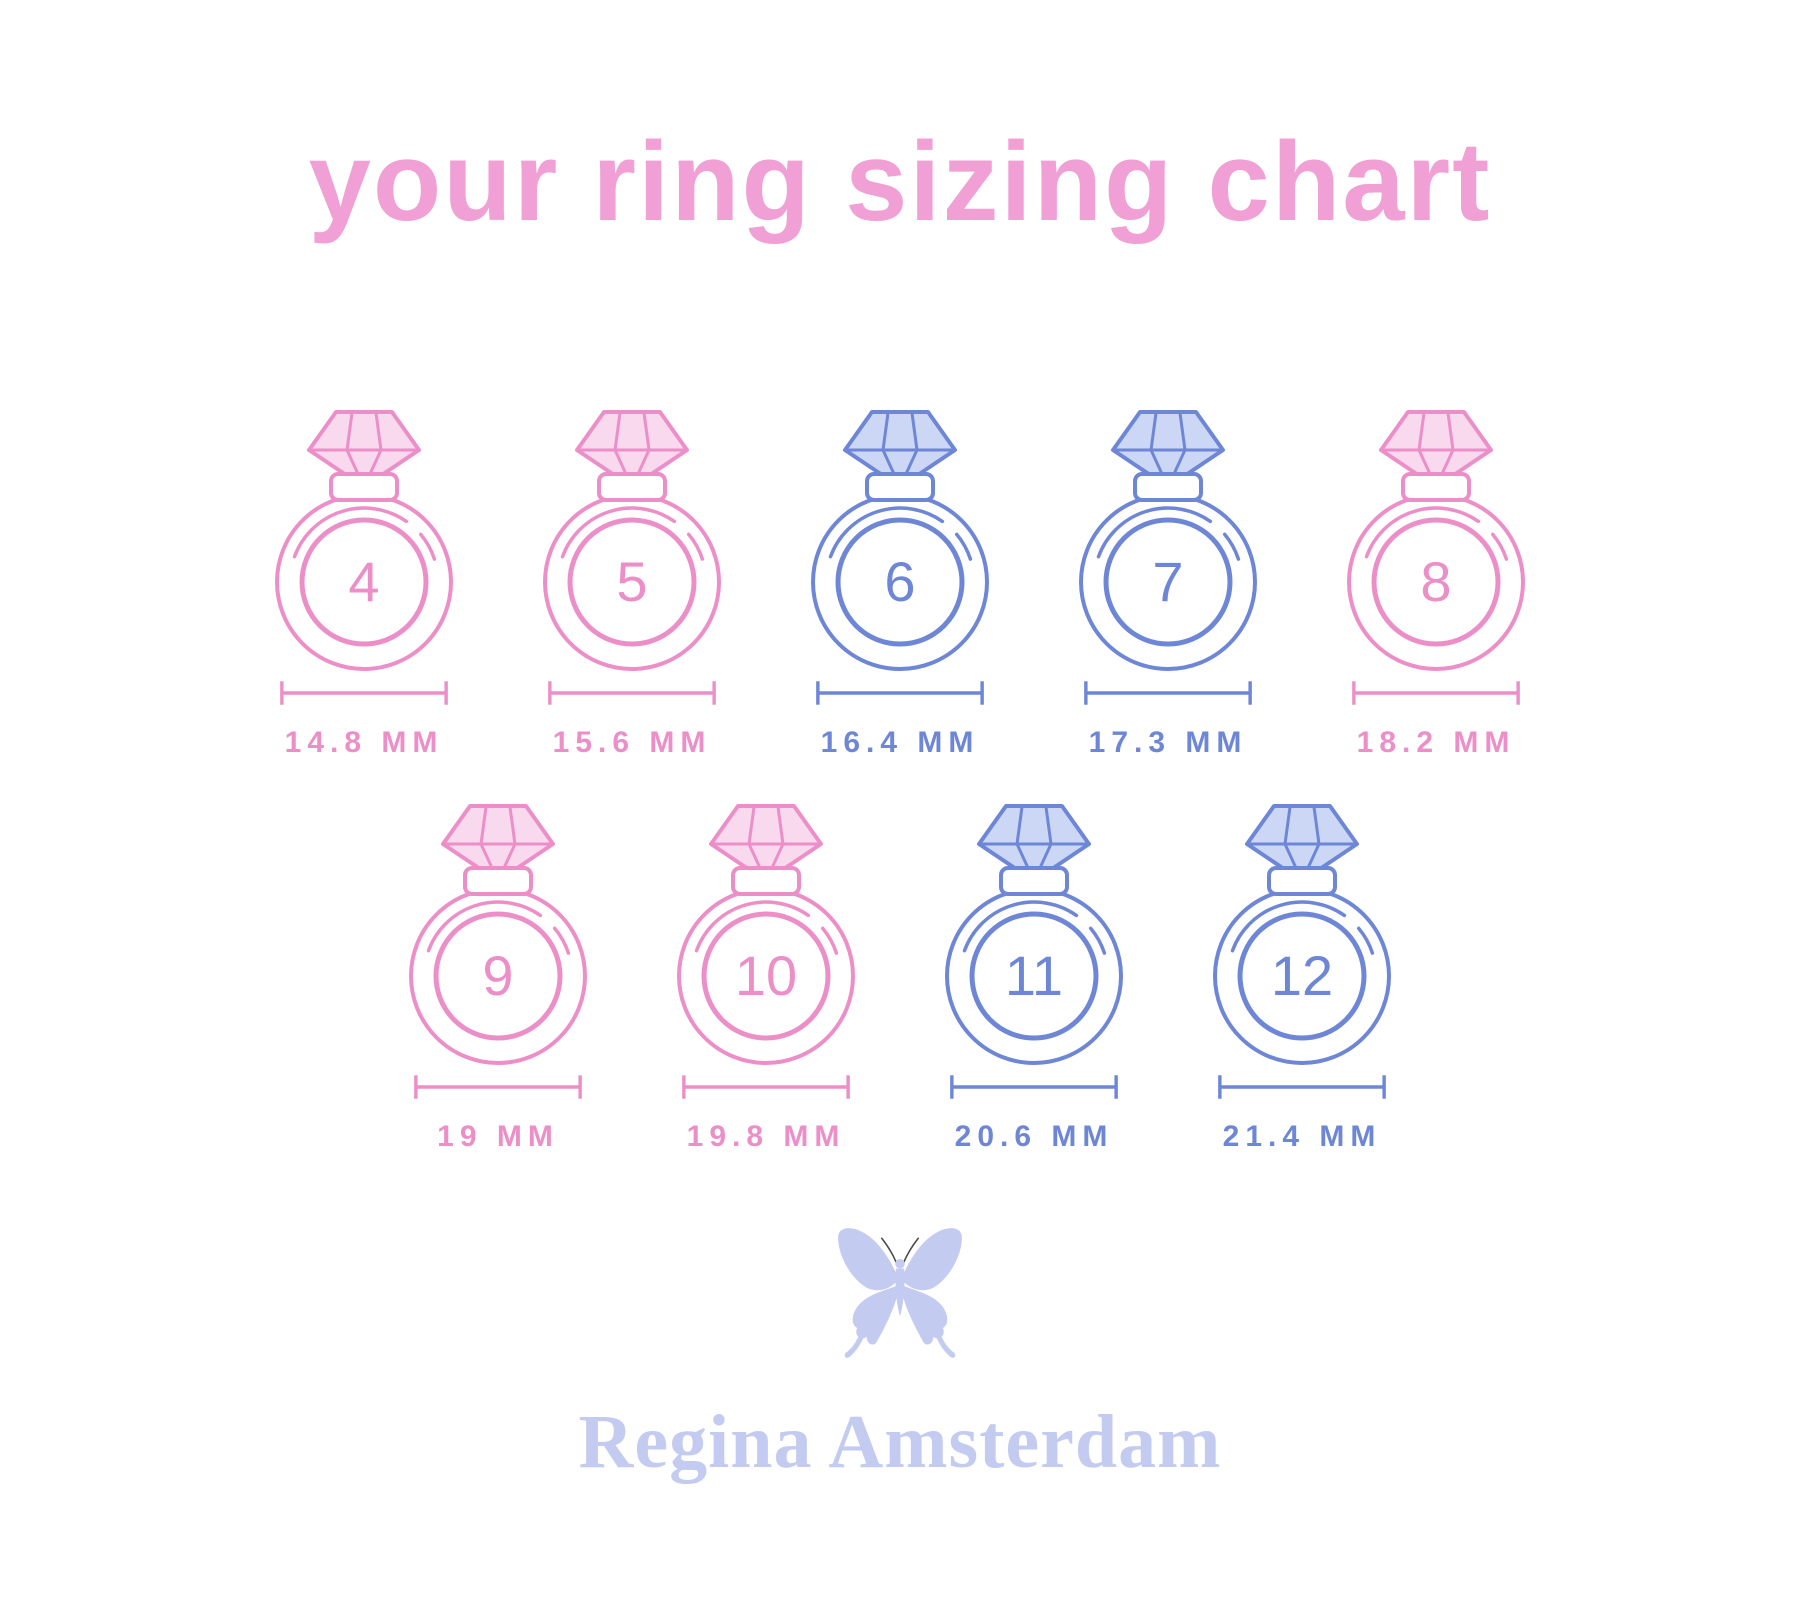  Describe the element at coordinates (900, 1441) in the screenshot. I see `brand-name: Regina Amsterdam` at that location.